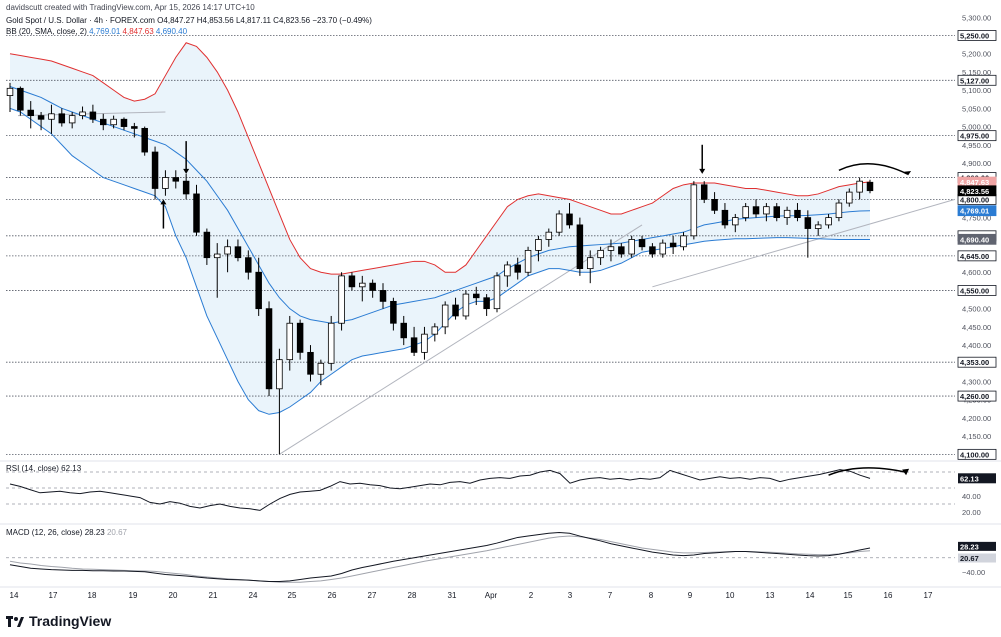 This screenshot has width=1001, height=637. Describe the element at coordinates (976, 17) in the screenshot. I see `price-axis-tick: 5,300.00` at that location.